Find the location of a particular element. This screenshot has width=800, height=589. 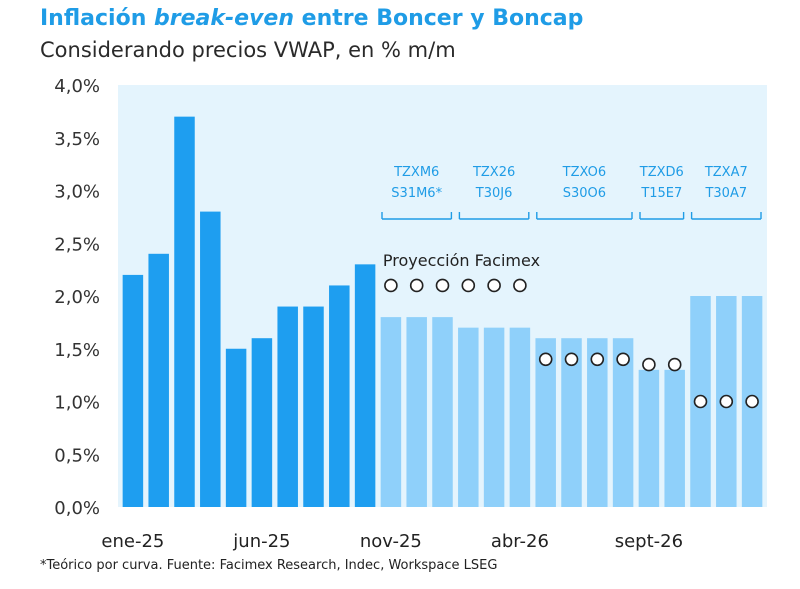

bond-label-boncer: T30J6 is located at coordinates (494, 193).